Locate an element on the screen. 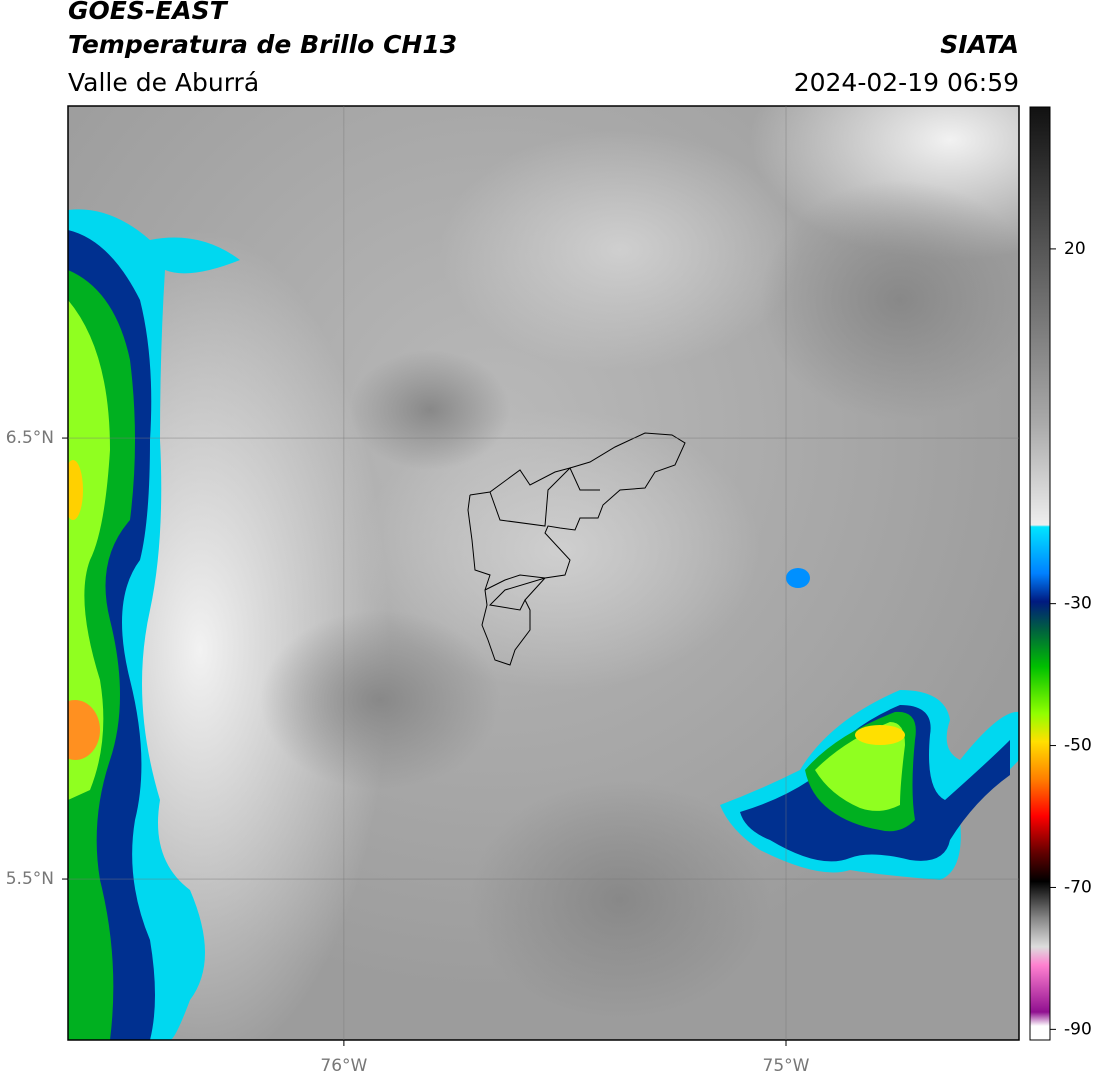  timestamp: 2024-02-19 06:59 is located at coordinates (906, 82).